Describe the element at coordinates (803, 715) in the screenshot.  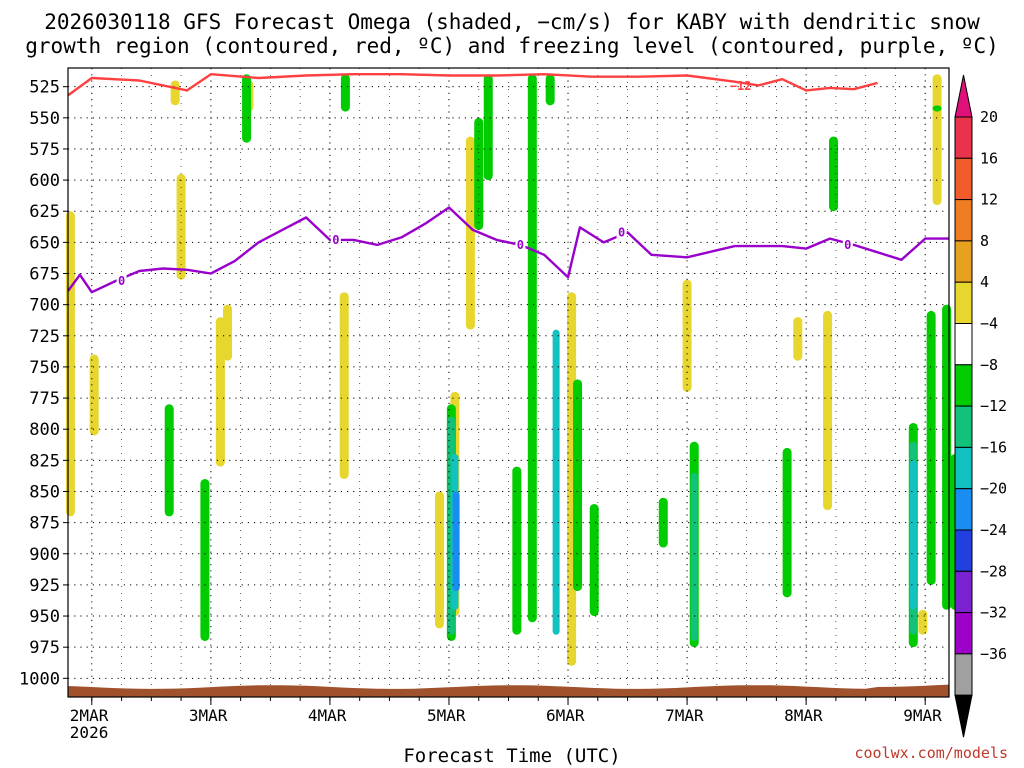
I see `x-tick-label: 8MAR` at that location.